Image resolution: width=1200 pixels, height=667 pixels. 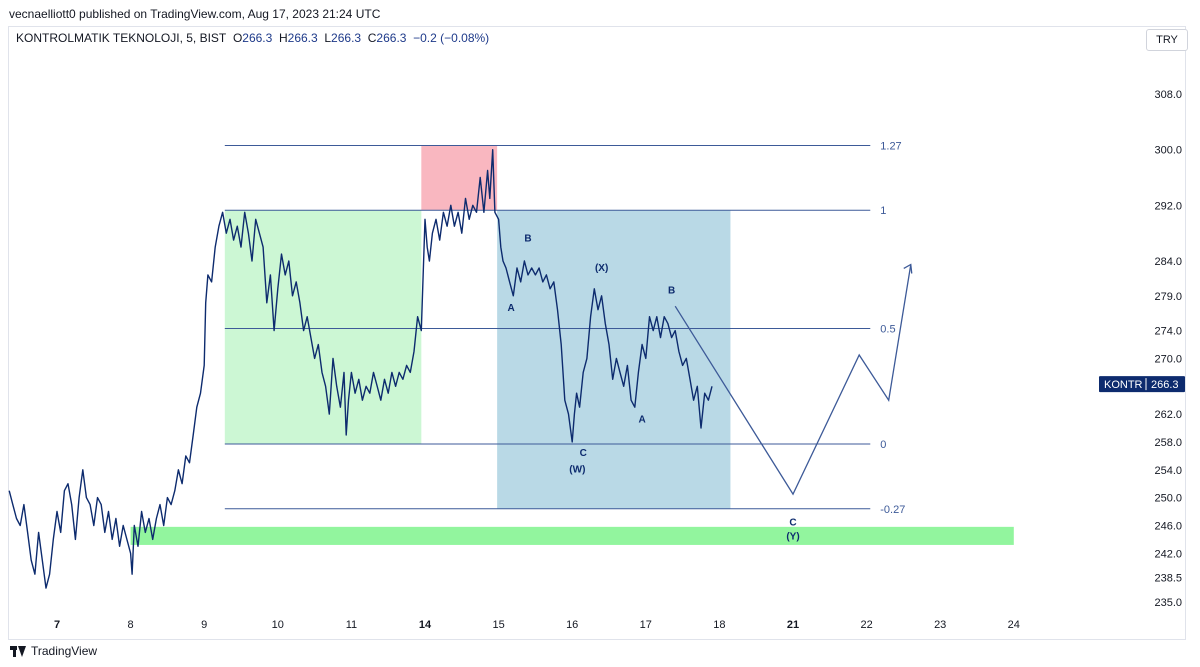 What do you see at coordinates (890, 146) in the screenshot?
I see `fib-level-label: 1.27` at bounding box center [890, 146].